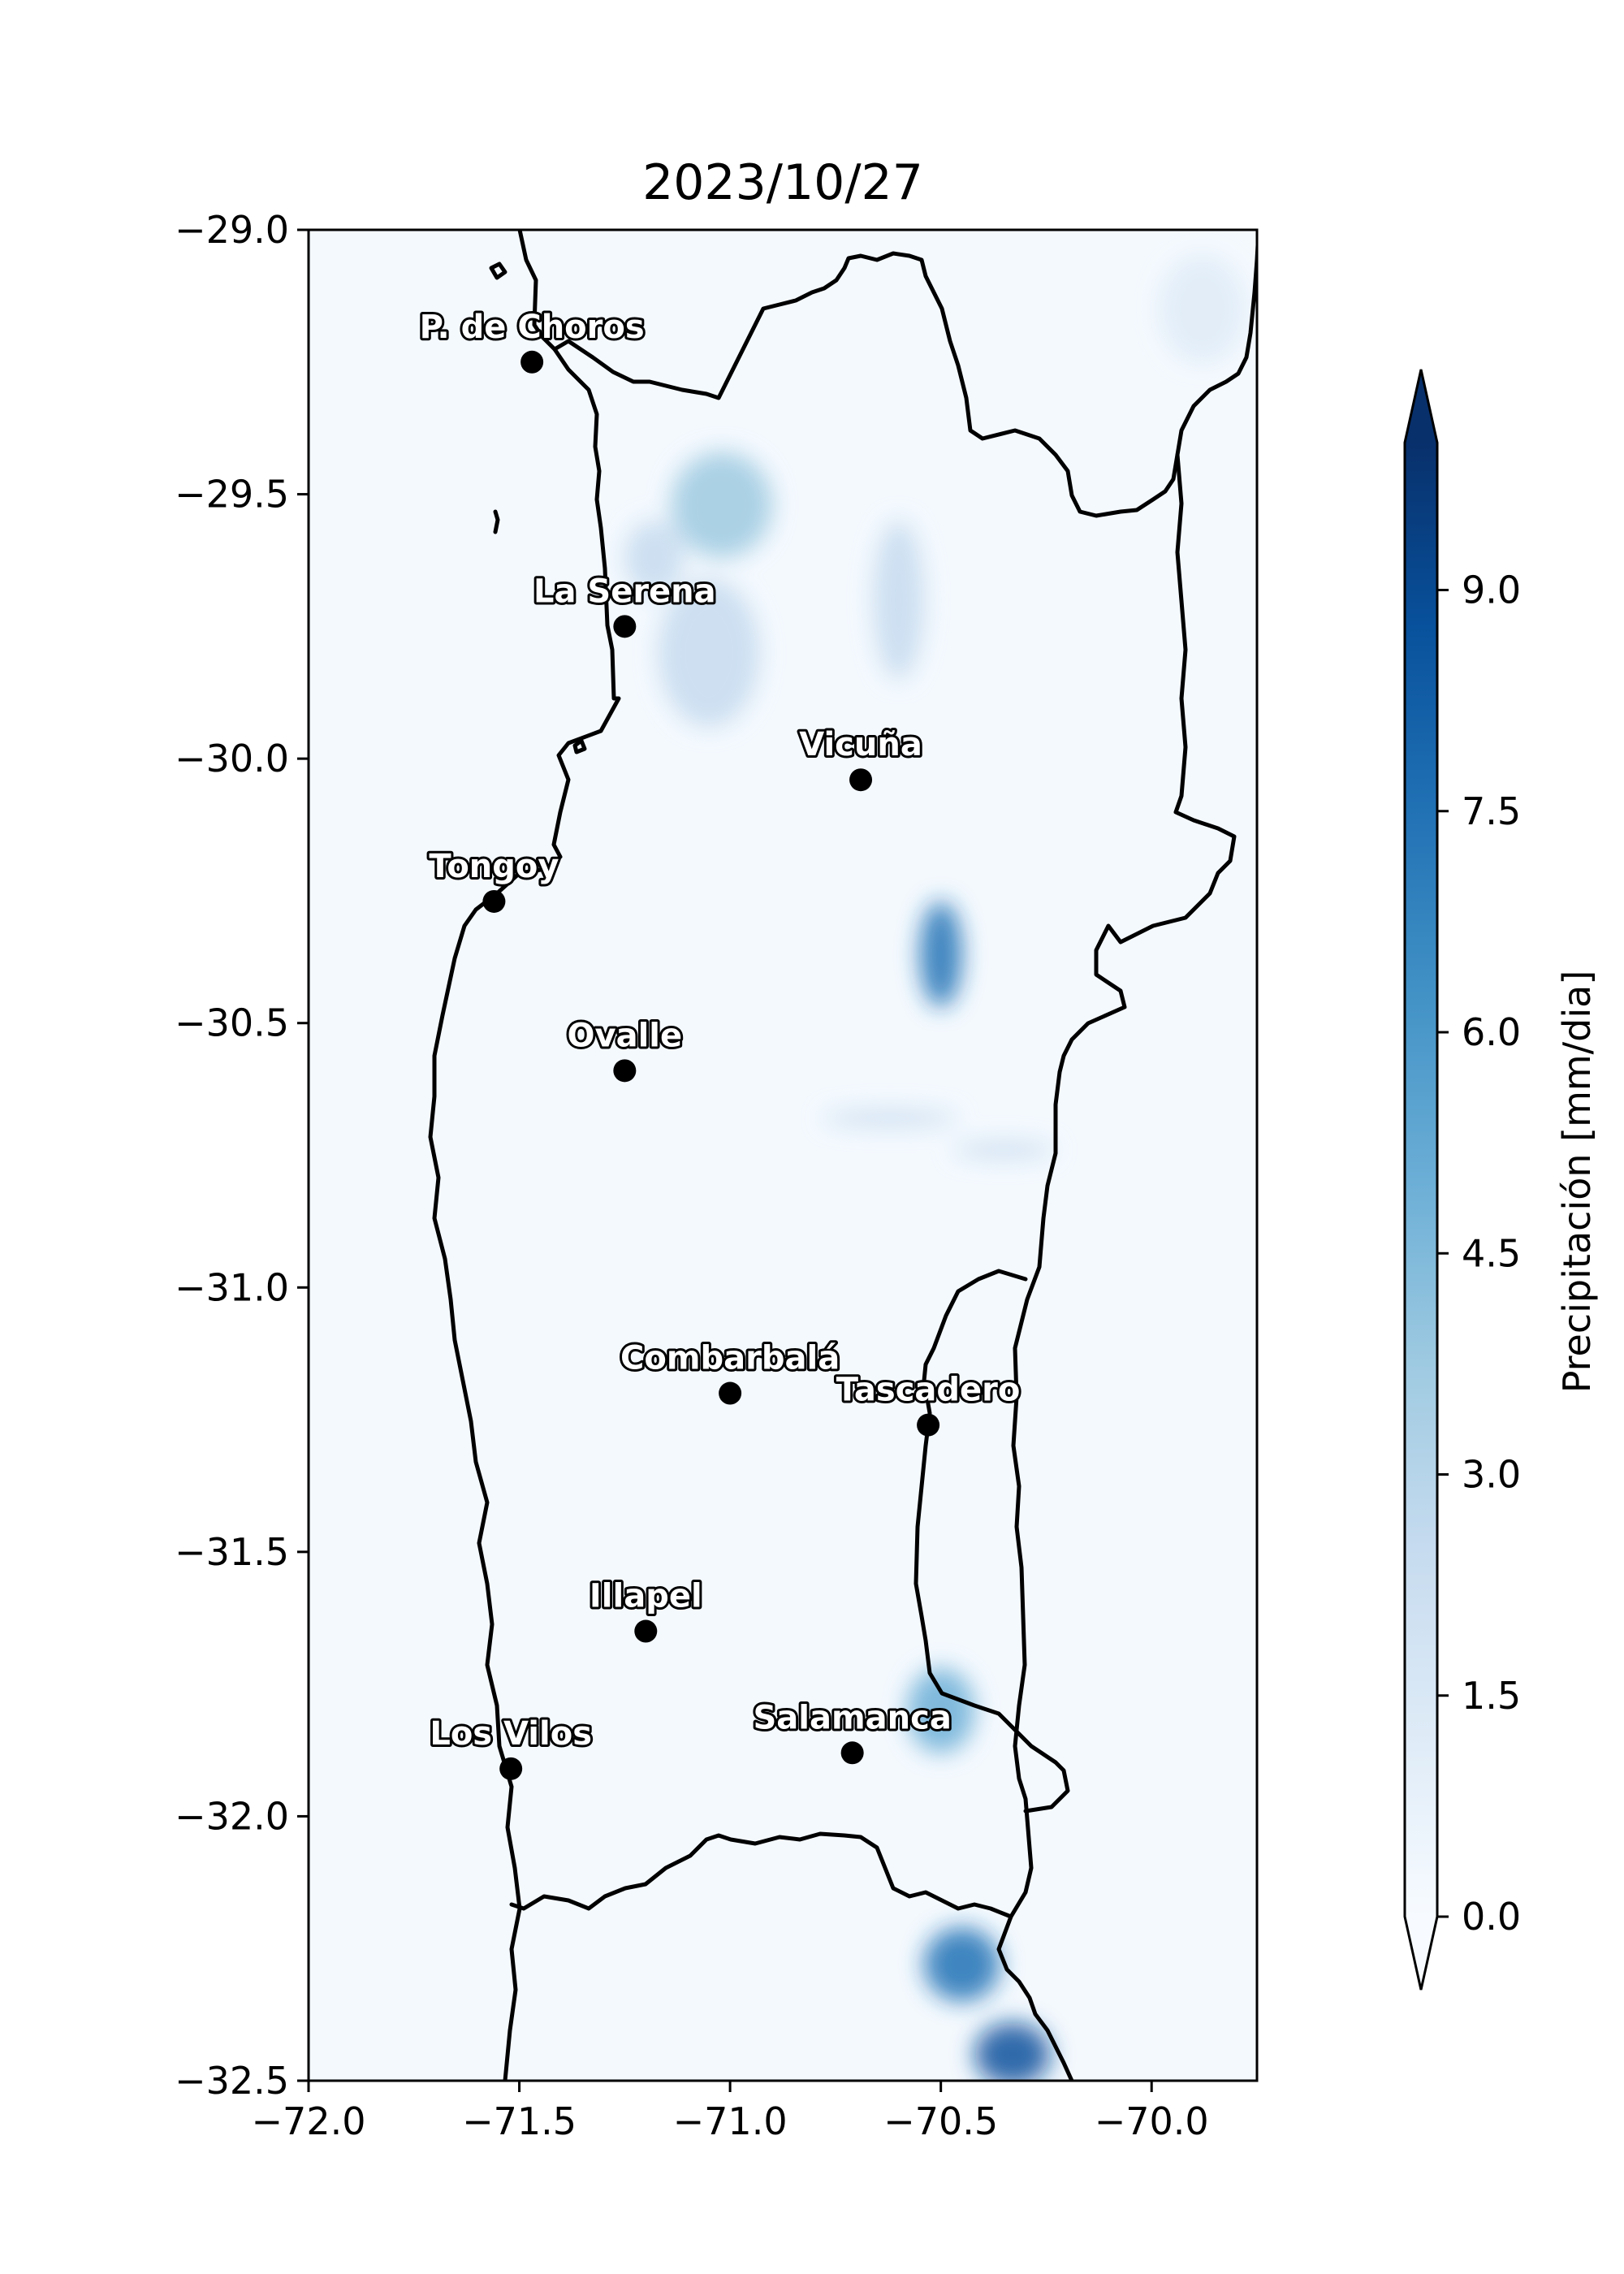 The height and width of the screenshot is (2274, 1624). I want to click on map-title: 2023/10/27, so click(783, 182).